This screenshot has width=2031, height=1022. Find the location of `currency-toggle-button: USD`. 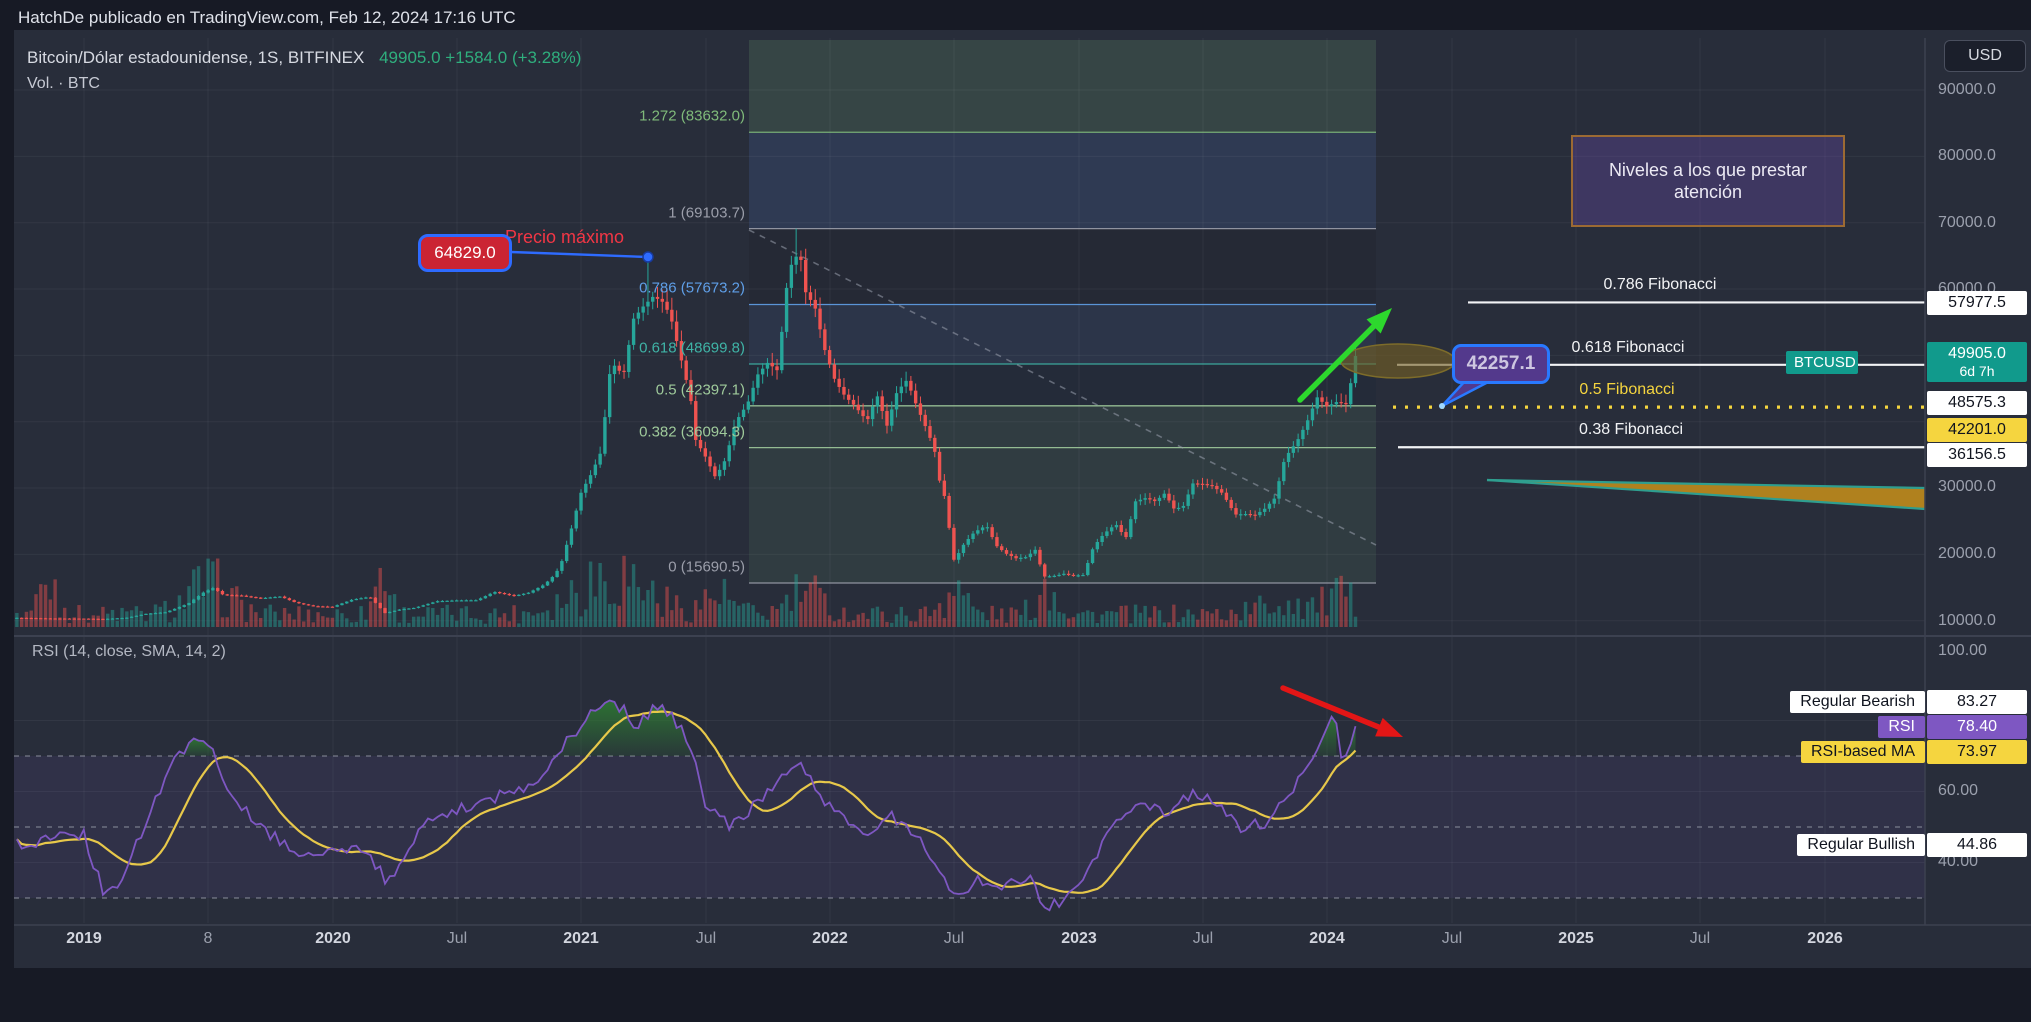

currency-toggle-button: USD is located at coordinates (1985, 56).